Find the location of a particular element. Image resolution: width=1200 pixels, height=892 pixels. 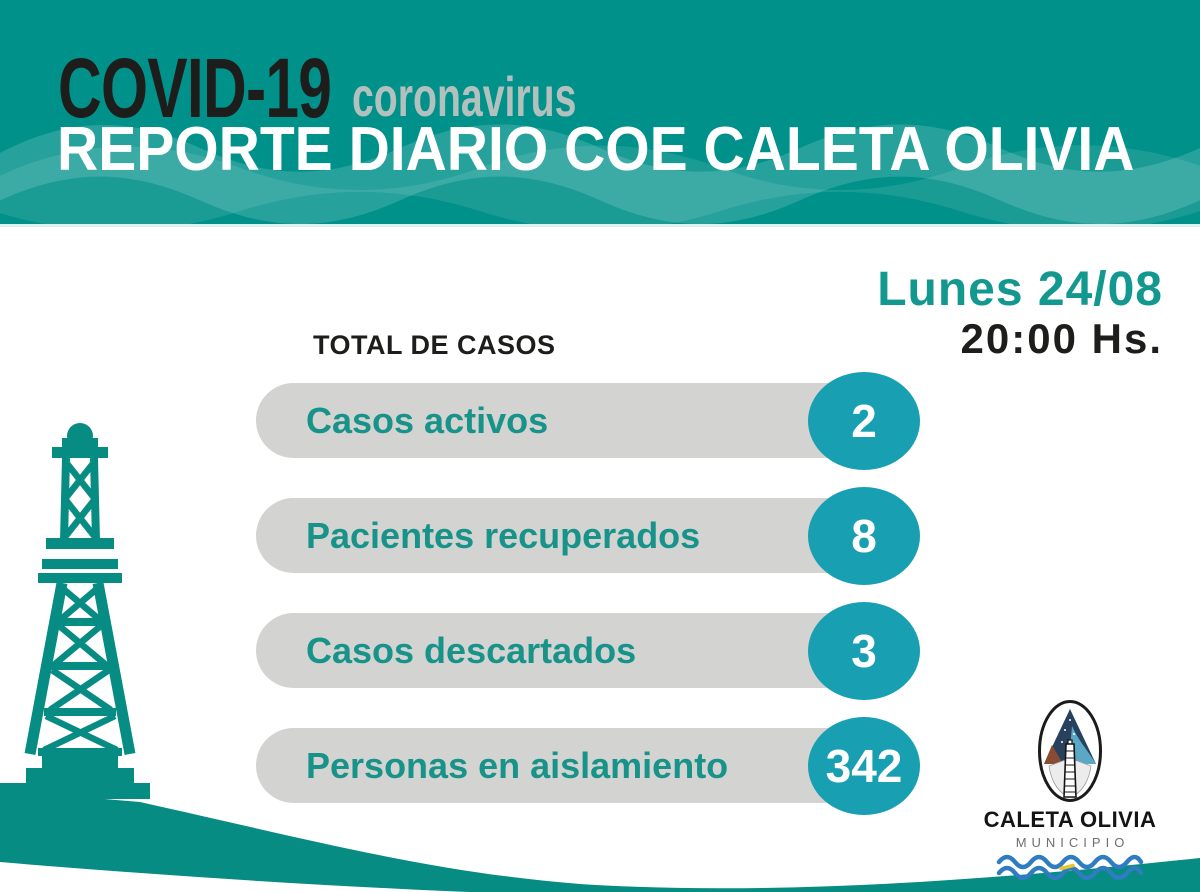

stat-label: Casos activos is located at coordinates (427, 420).